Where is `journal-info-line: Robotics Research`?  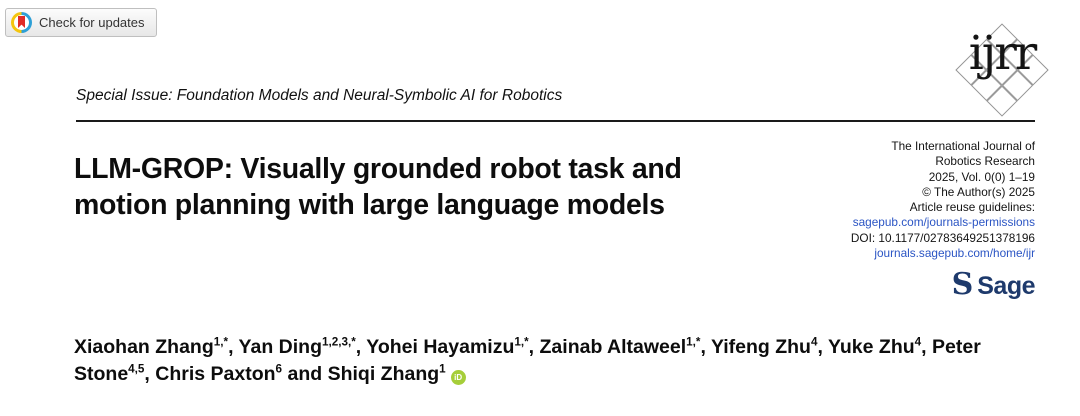
journal-info-line: Robotics Research is located at coordinates (985, 161).